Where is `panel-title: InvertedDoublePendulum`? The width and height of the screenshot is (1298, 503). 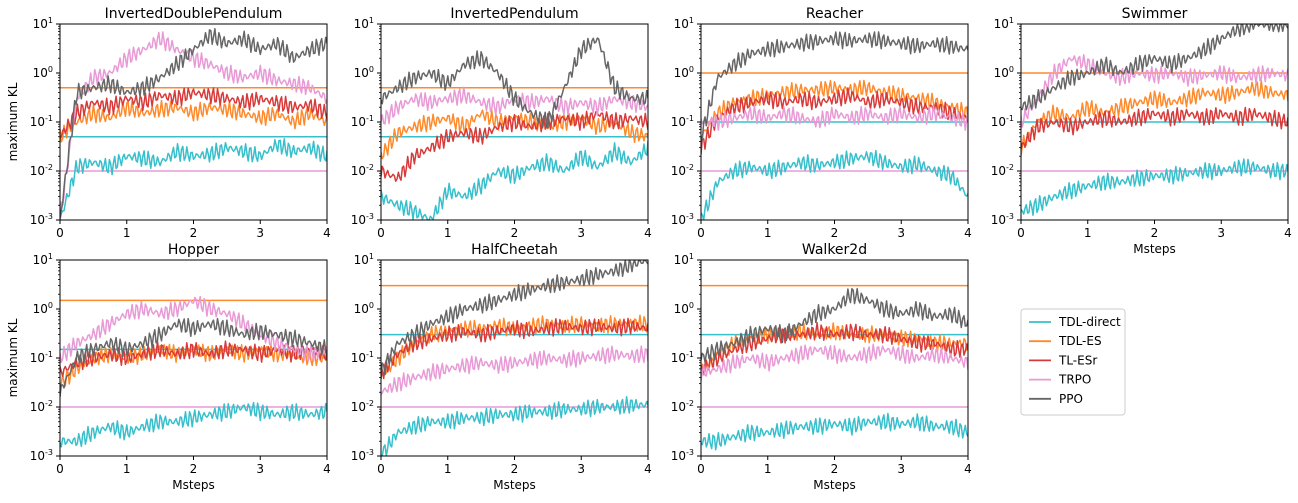 panel-title: InvertedDoublePendulum is located at coordinates (194, 14).